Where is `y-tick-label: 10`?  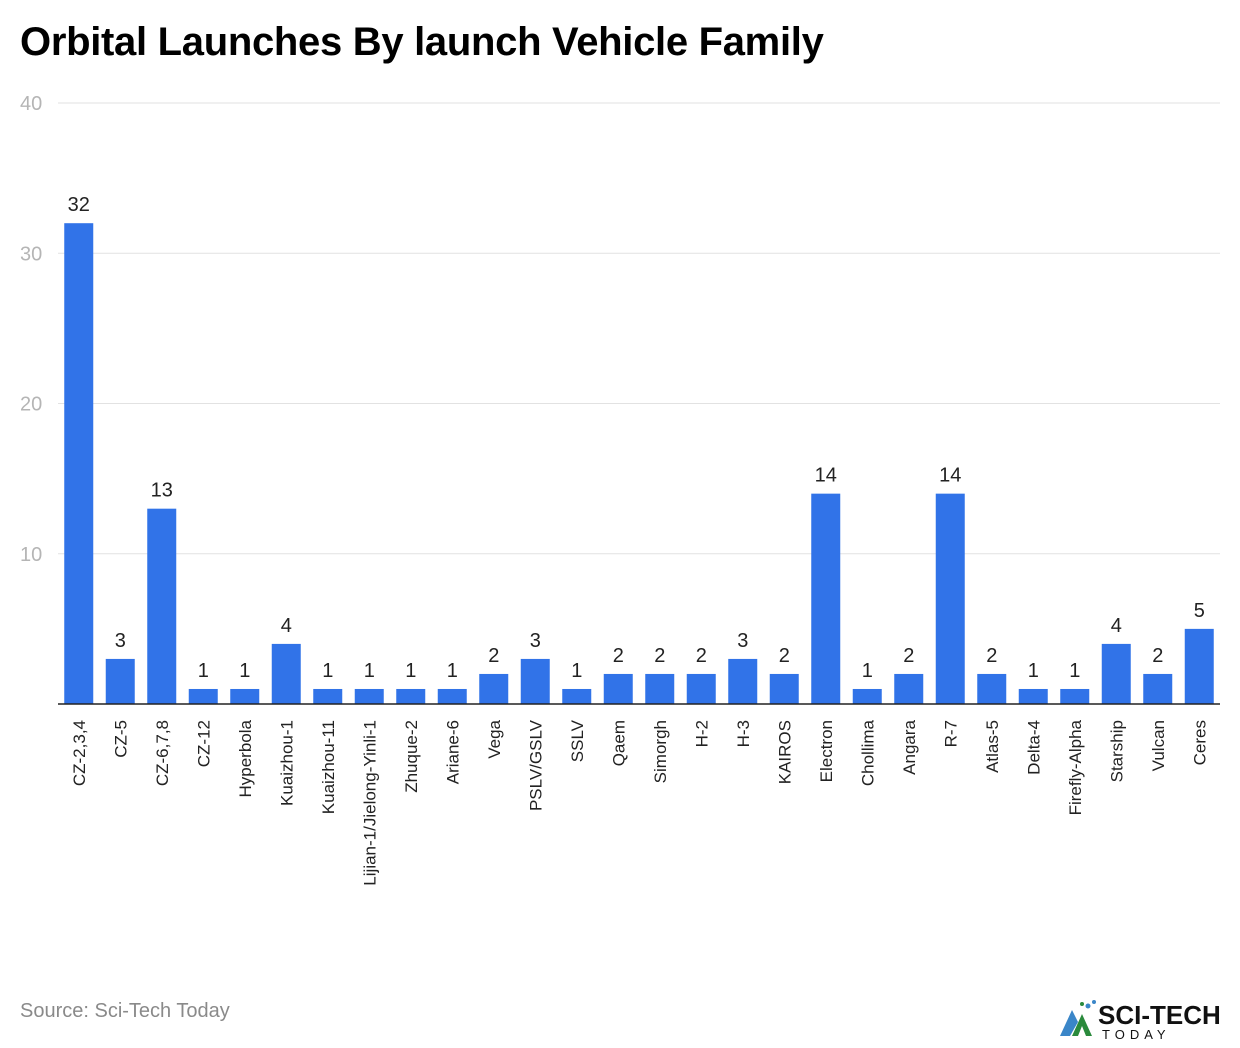 y-tick-label: 10 is located at coordinates (31, 555).